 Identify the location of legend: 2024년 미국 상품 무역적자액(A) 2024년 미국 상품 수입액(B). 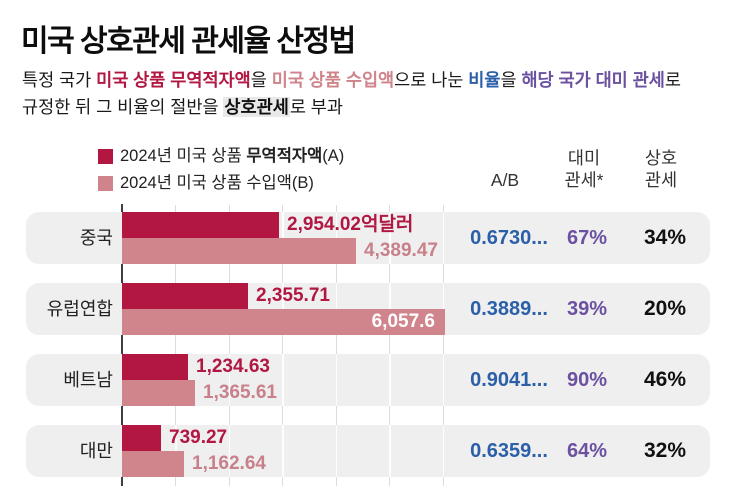
(221, 170).